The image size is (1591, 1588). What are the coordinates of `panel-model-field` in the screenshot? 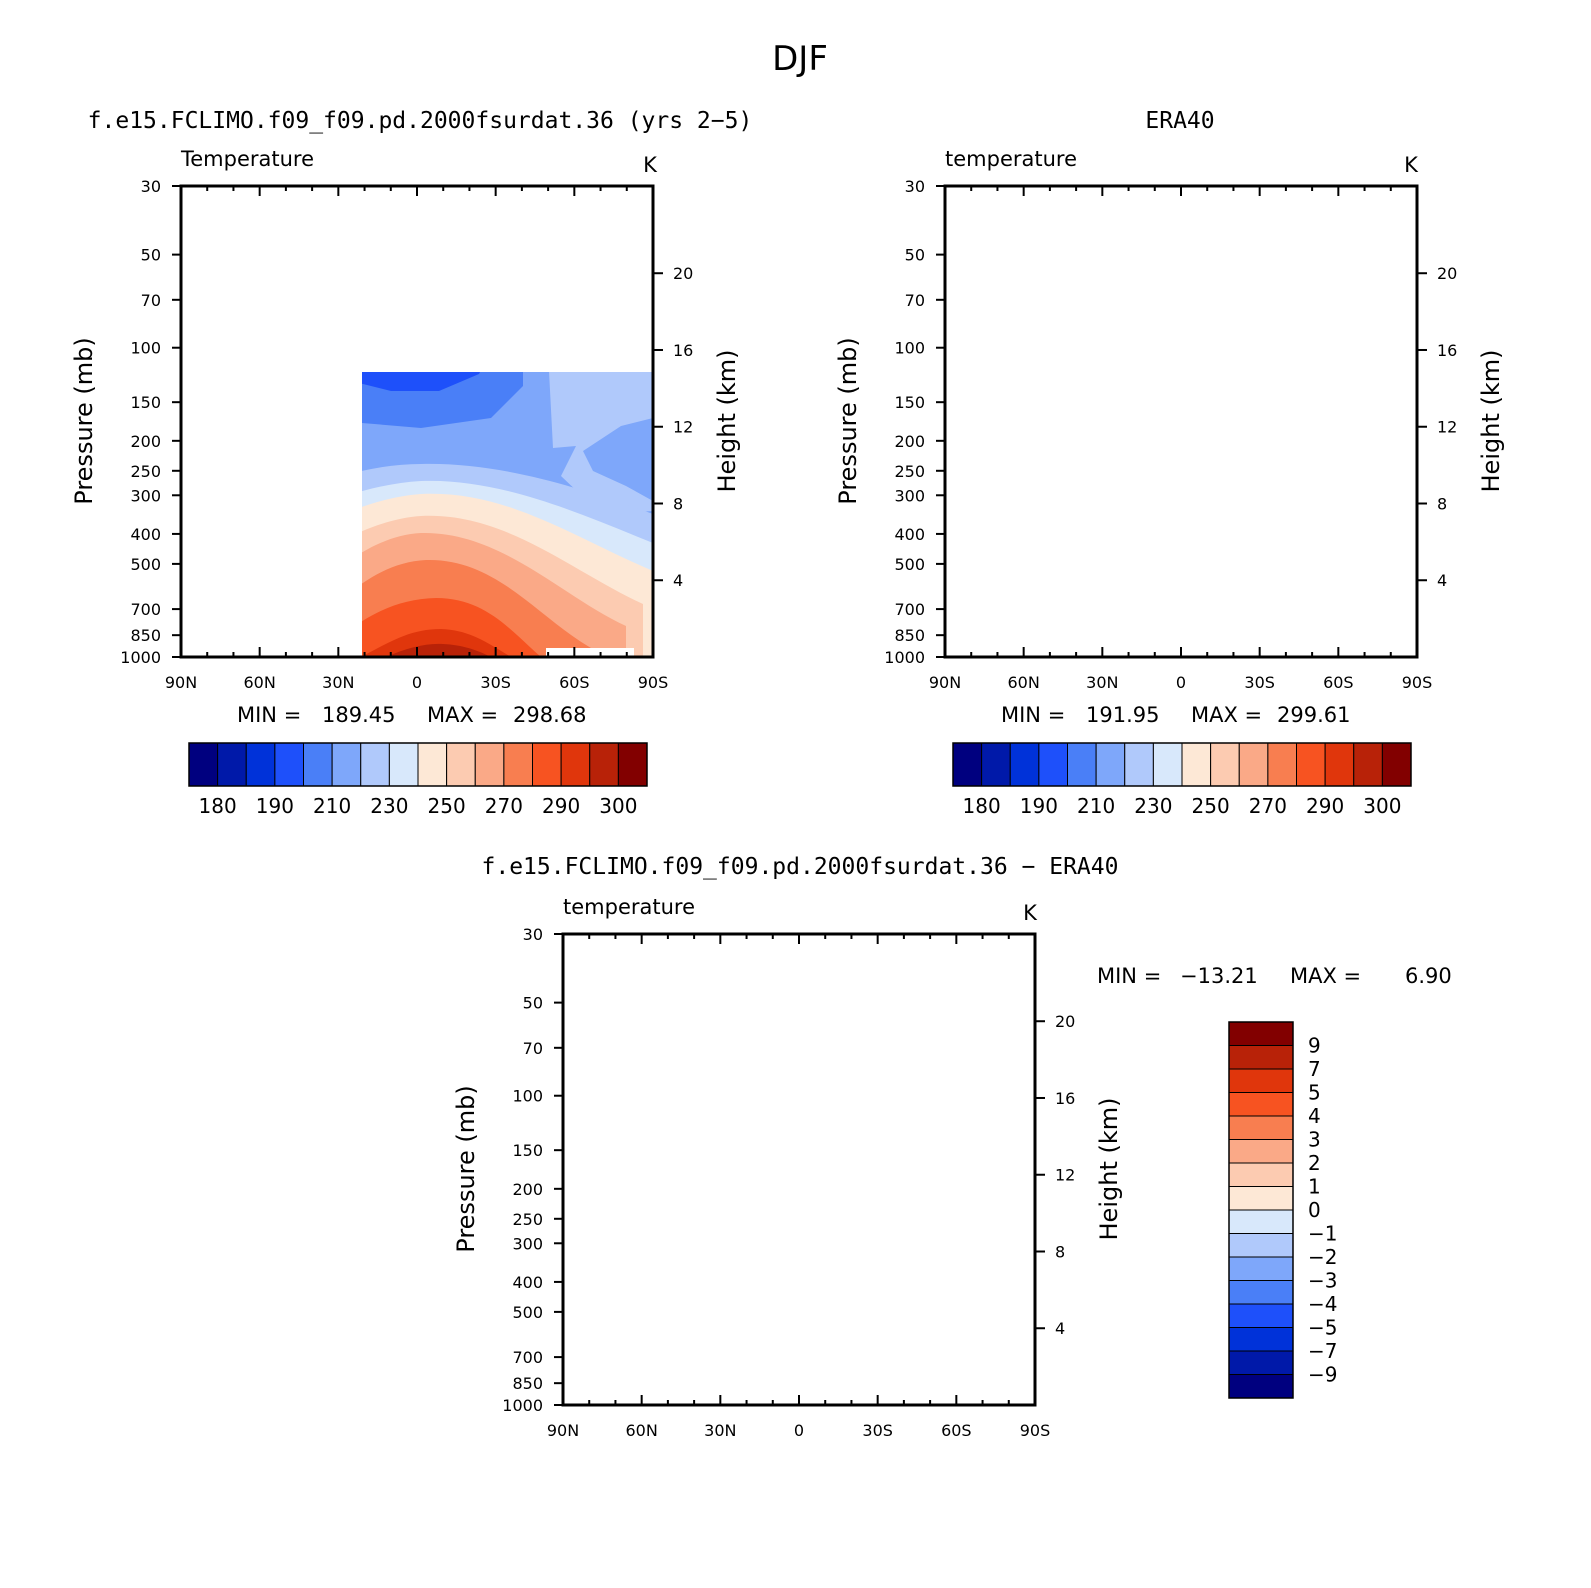 It's located at (417, 421).